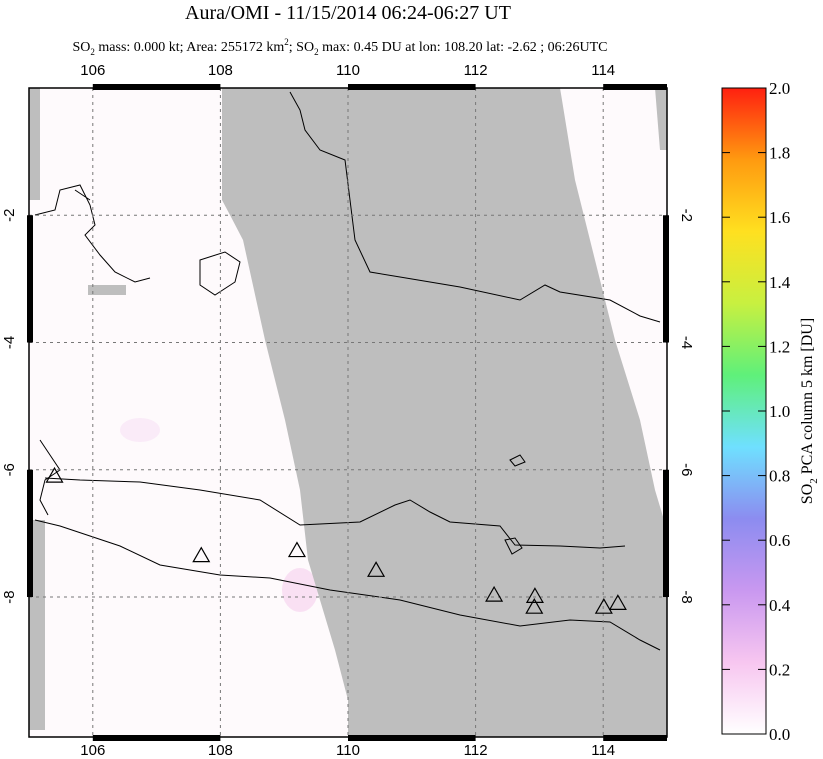 This screenshot has width=823, height=759. I want to click on colorbar-tick-label: 1.0, so click(779, 411).